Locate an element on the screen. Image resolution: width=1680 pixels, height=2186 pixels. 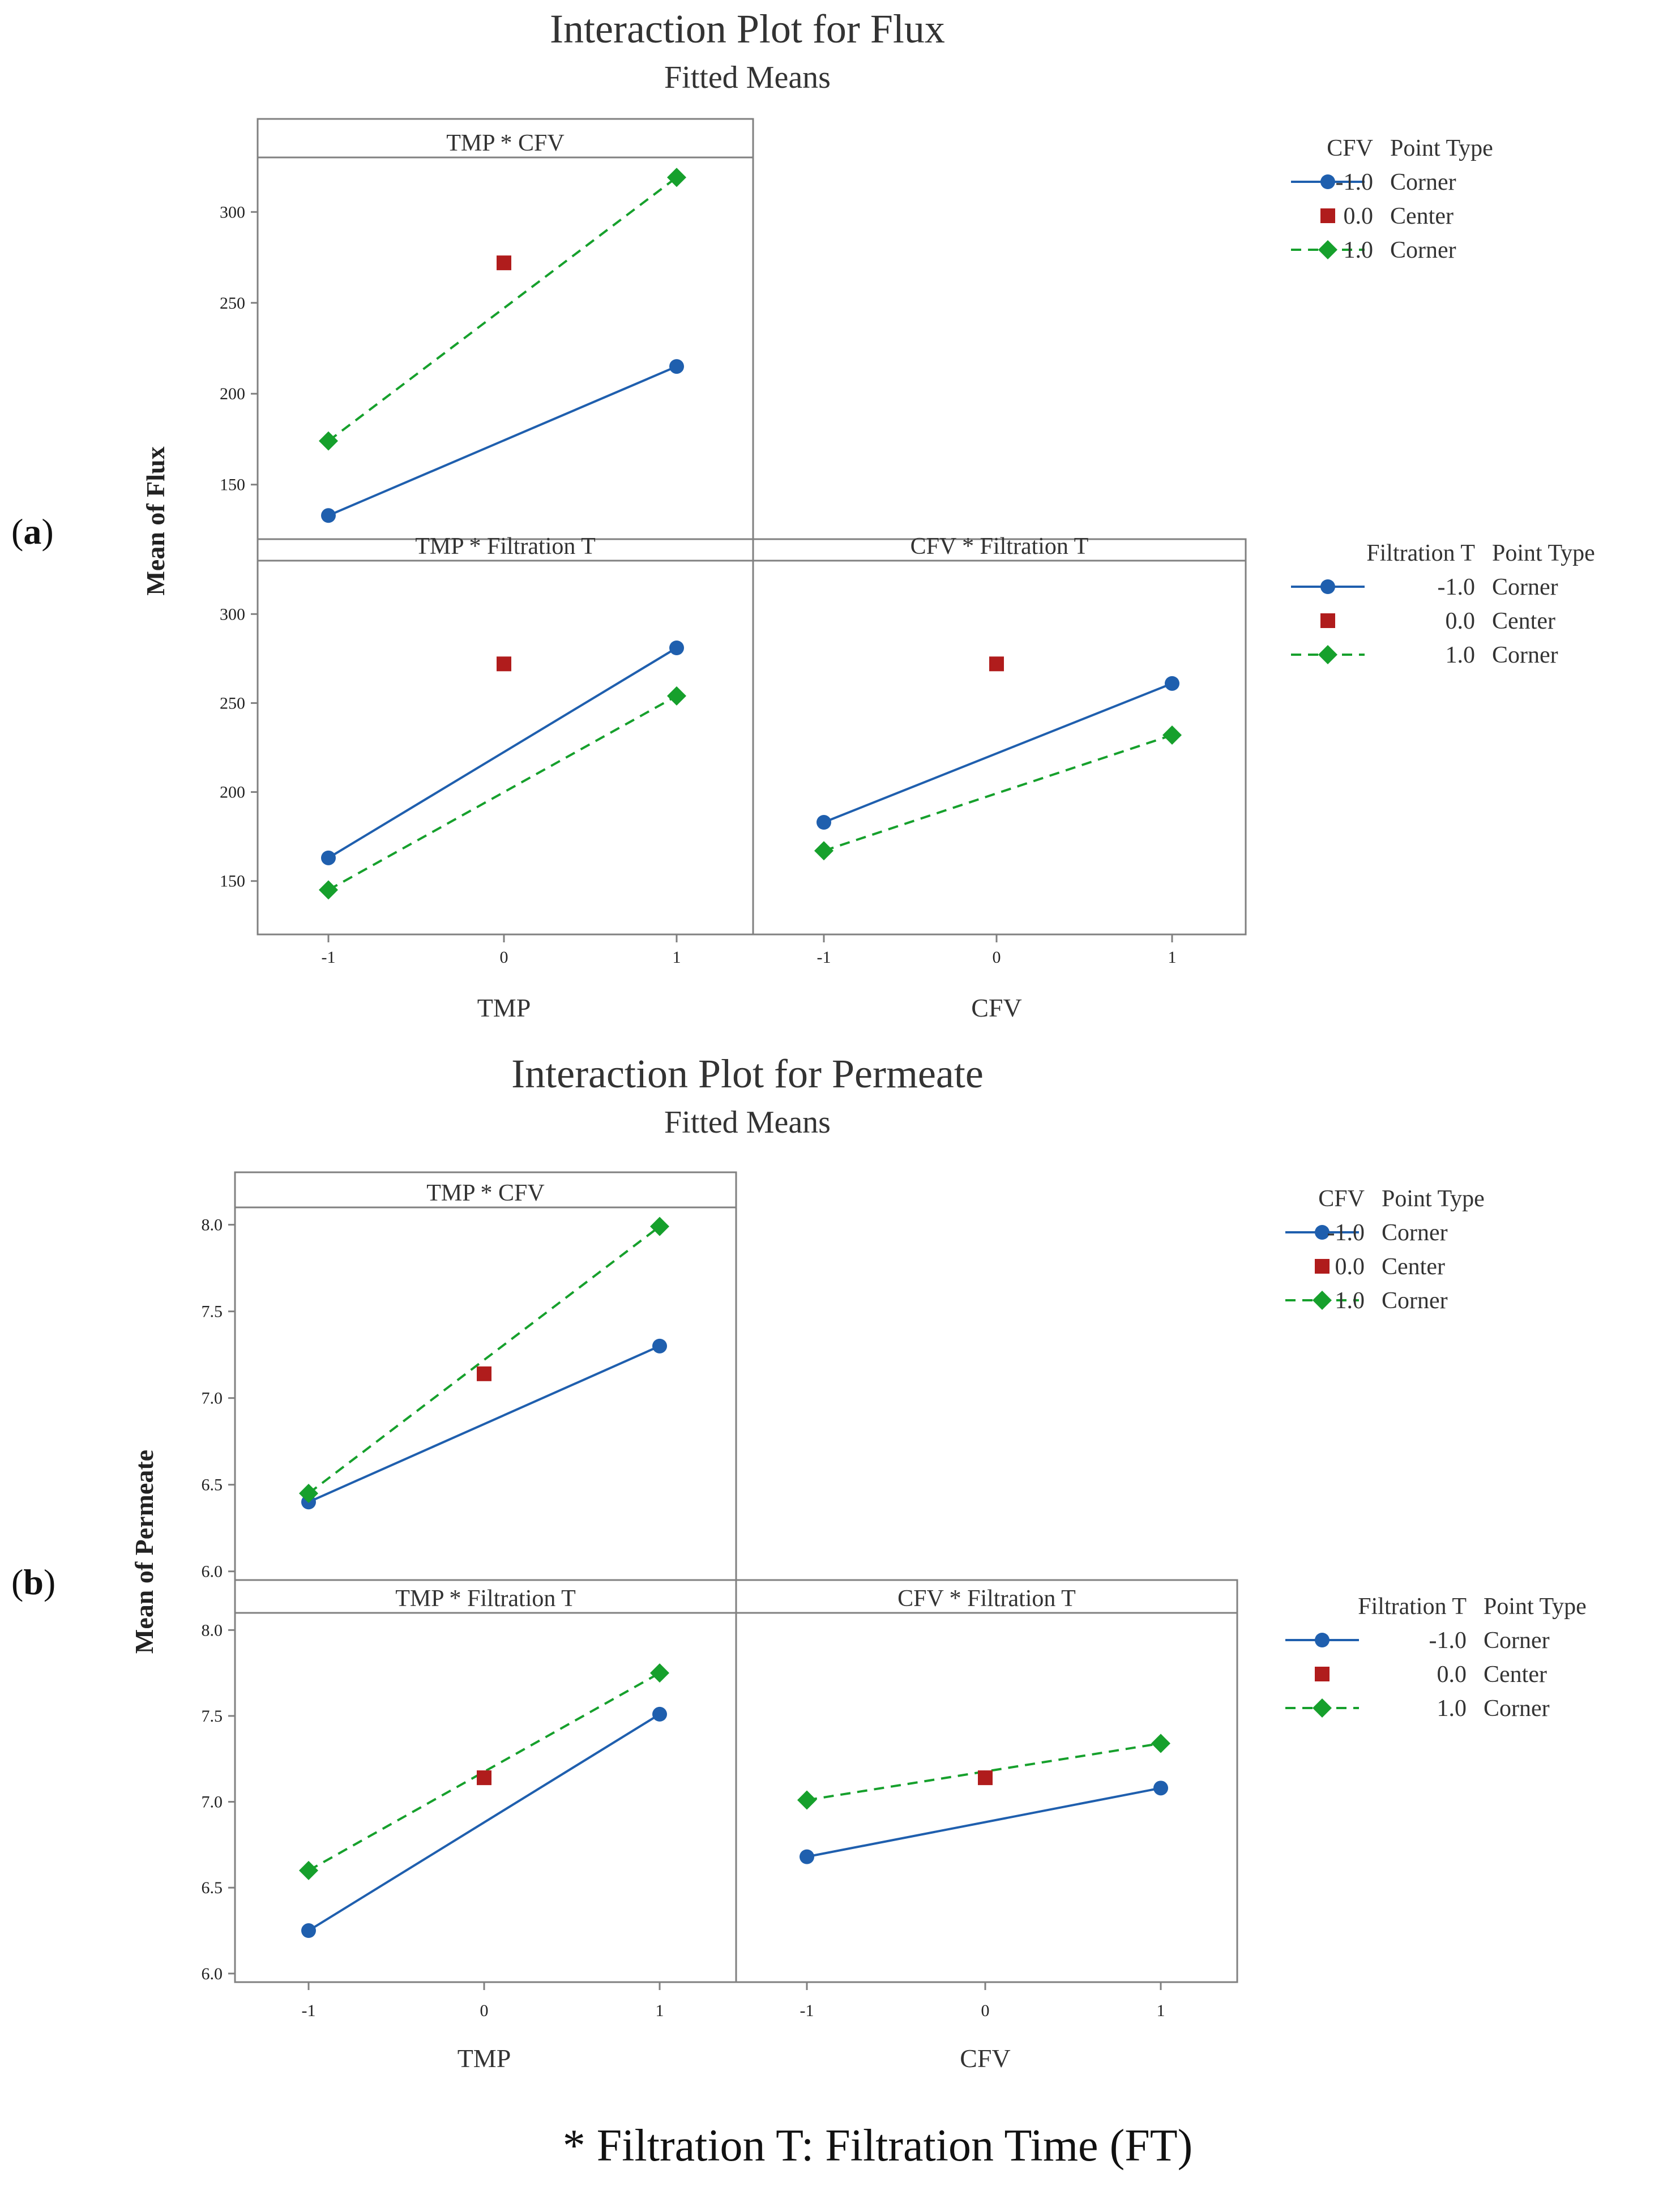
square-marker-icon is located at coordinates (1328, 620).